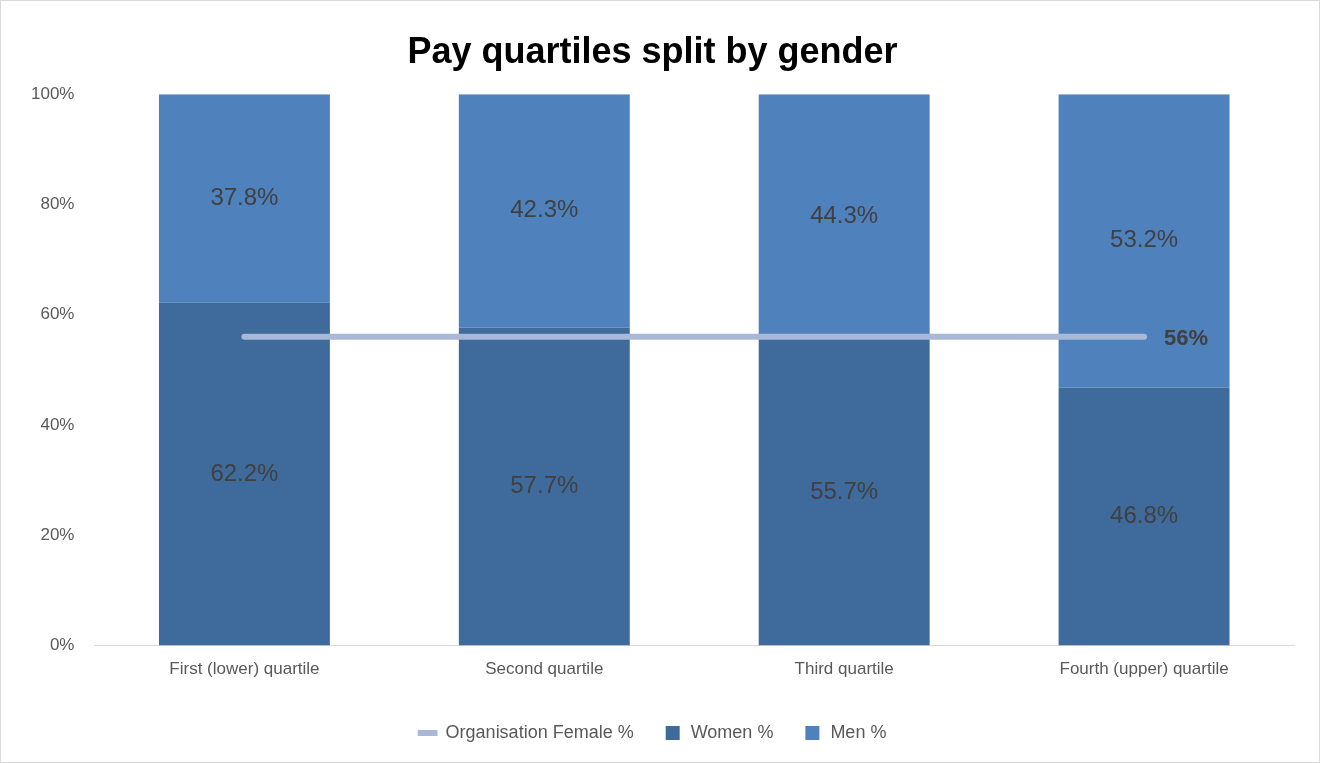  I want to click on y-tick-label: 60%, so click(57, 314).